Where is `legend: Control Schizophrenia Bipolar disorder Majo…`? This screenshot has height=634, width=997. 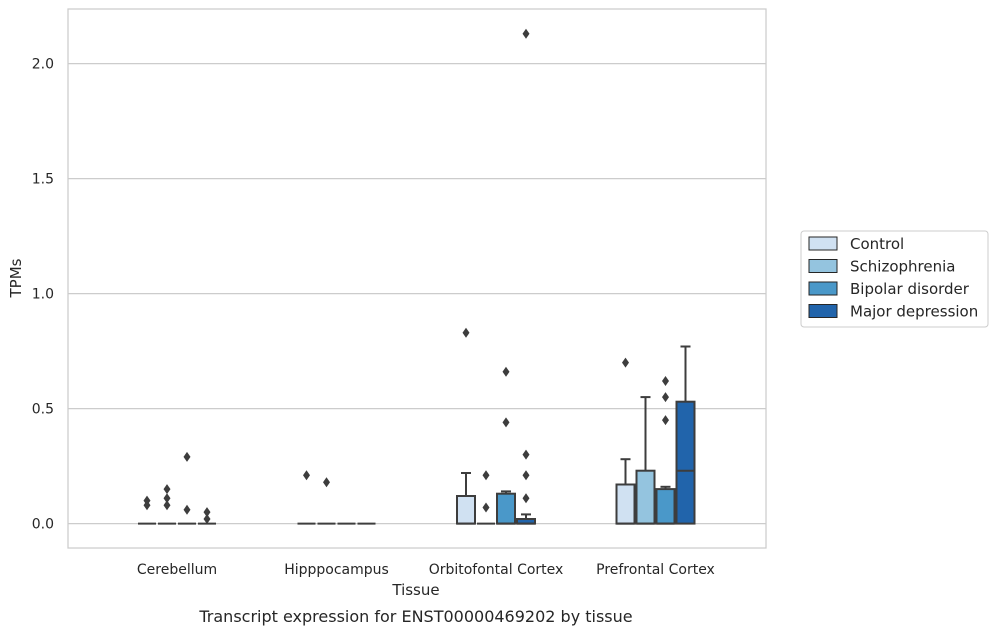 legend: Control Schizophrenia Bipolar disorder Majo… is located at coordinates (894, 279).